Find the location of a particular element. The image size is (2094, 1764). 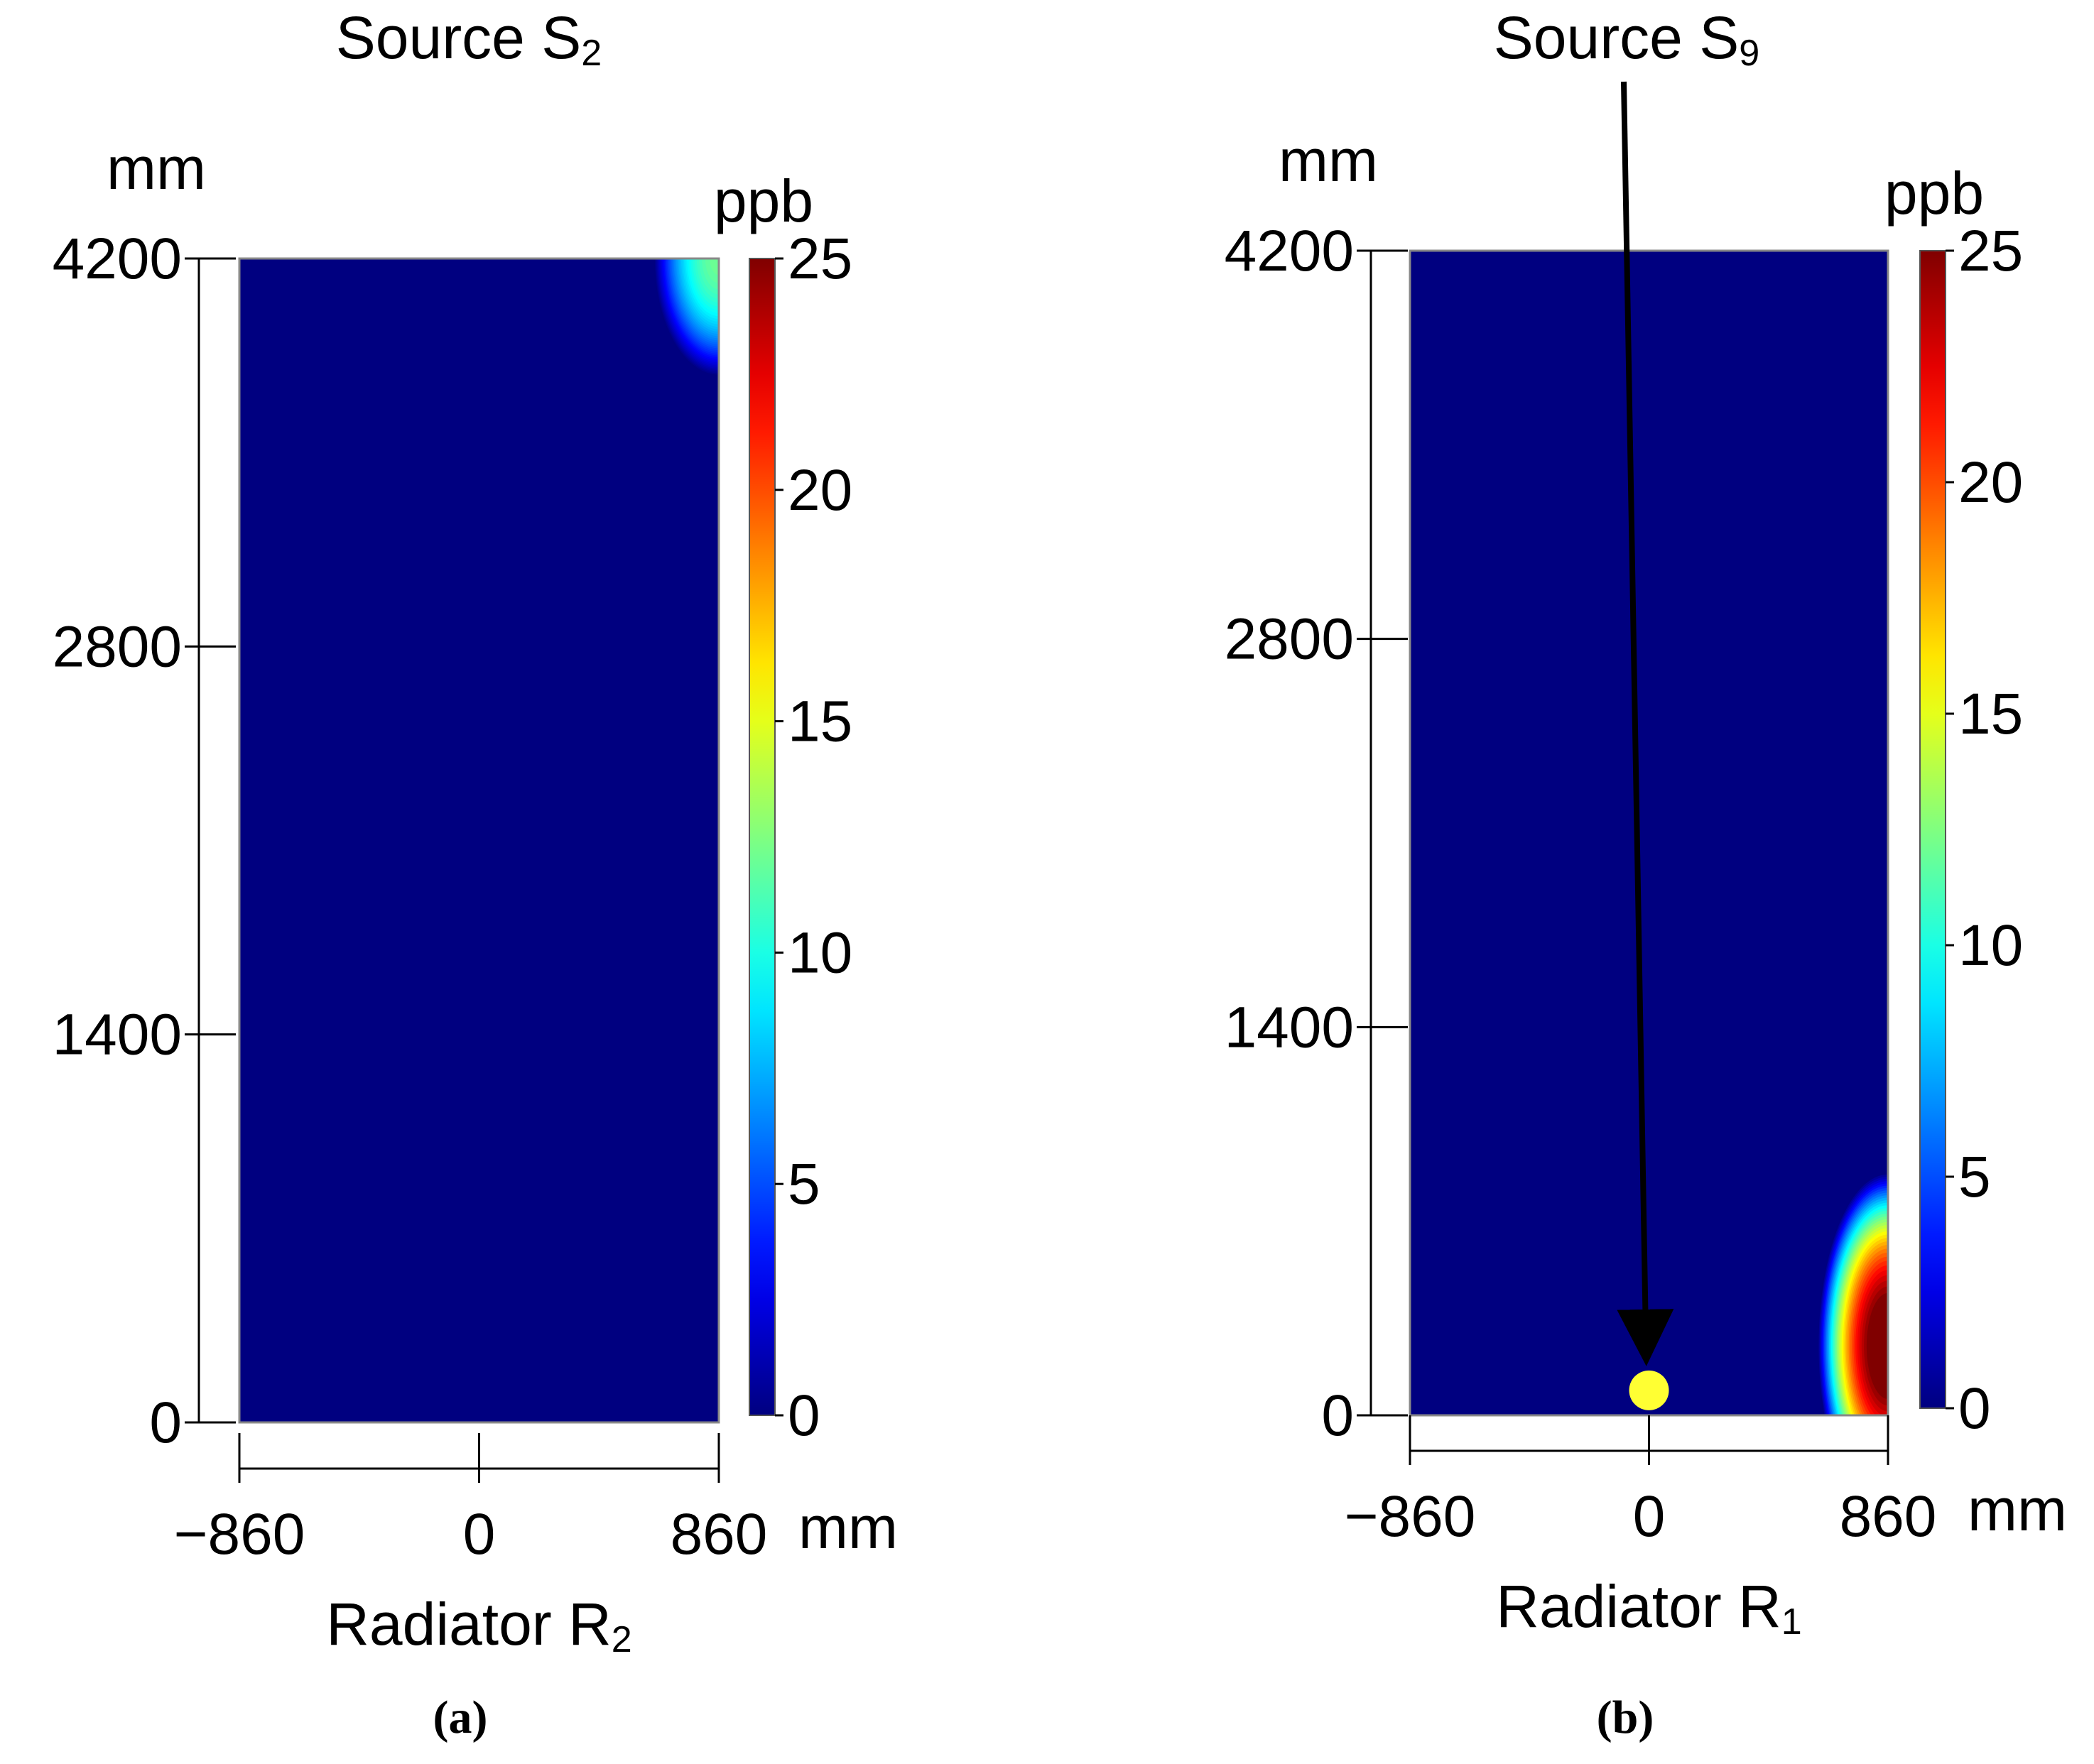

panel-title: Source S2 is located at coordinates (469, 39).